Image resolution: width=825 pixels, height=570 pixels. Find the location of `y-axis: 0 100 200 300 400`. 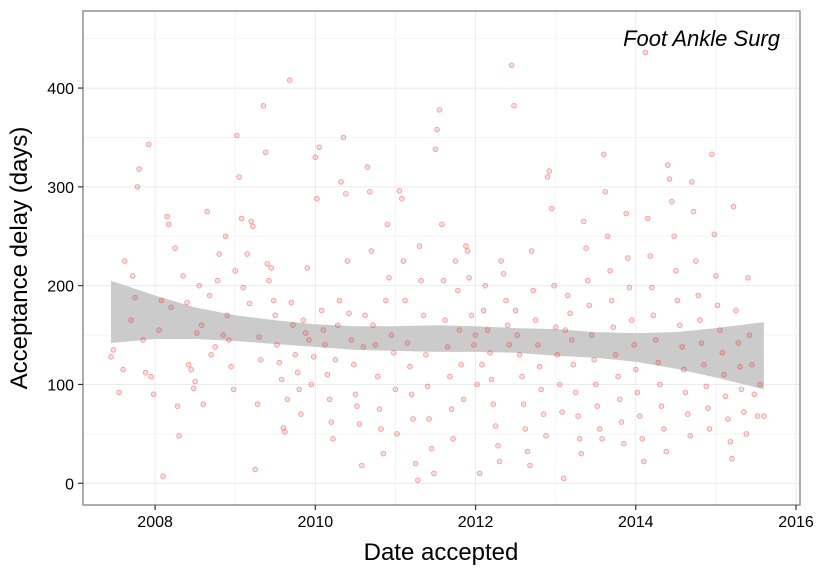

y-axis: 0 100 200 300 400 is located at coordinates (65, 287).